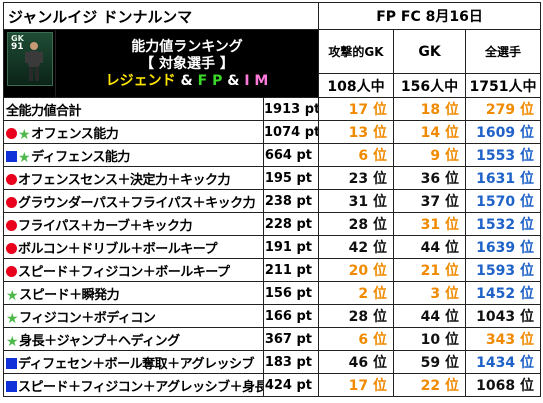  I want to click on stat-label: ★身長＋ジャンプ＋ヘディング, so click(133, 339).